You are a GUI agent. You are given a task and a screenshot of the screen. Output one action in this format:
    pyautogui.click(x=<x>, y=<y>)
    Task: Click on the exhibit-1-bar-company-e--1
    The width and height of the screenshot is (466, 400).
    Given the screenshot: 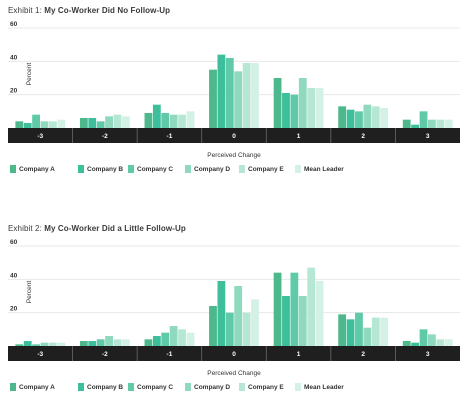 What is the action you would take?
    pyautogui.click(x=182, y=121)
    